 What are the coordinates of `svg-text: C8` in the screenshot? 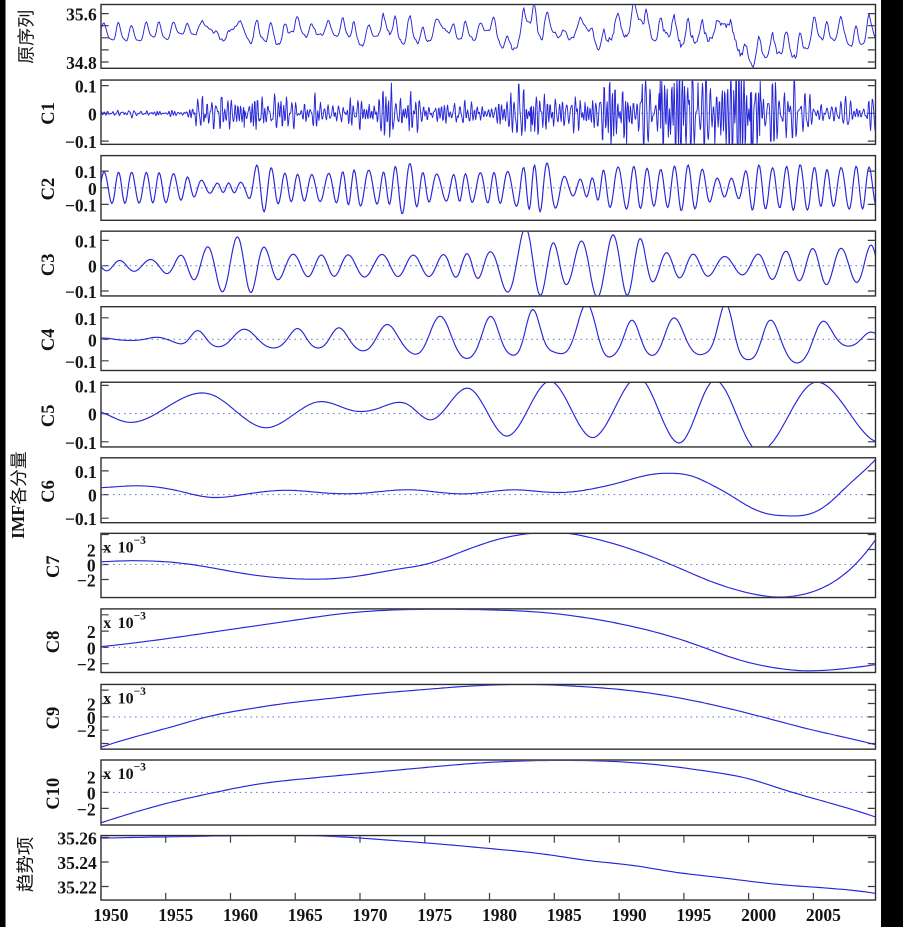 It's located at (54, 642).